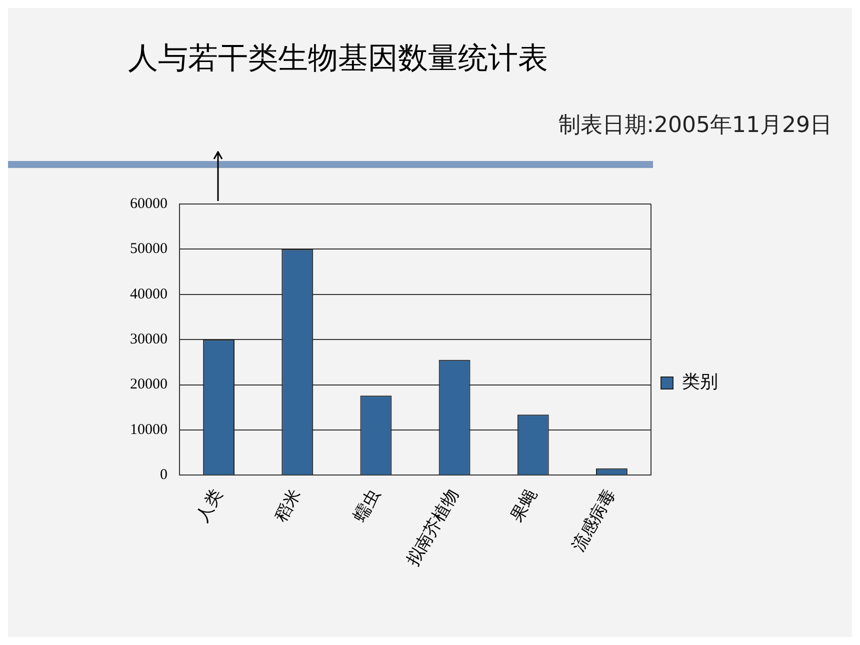  I want to click on legend-label: 类别, so click(700, 382).